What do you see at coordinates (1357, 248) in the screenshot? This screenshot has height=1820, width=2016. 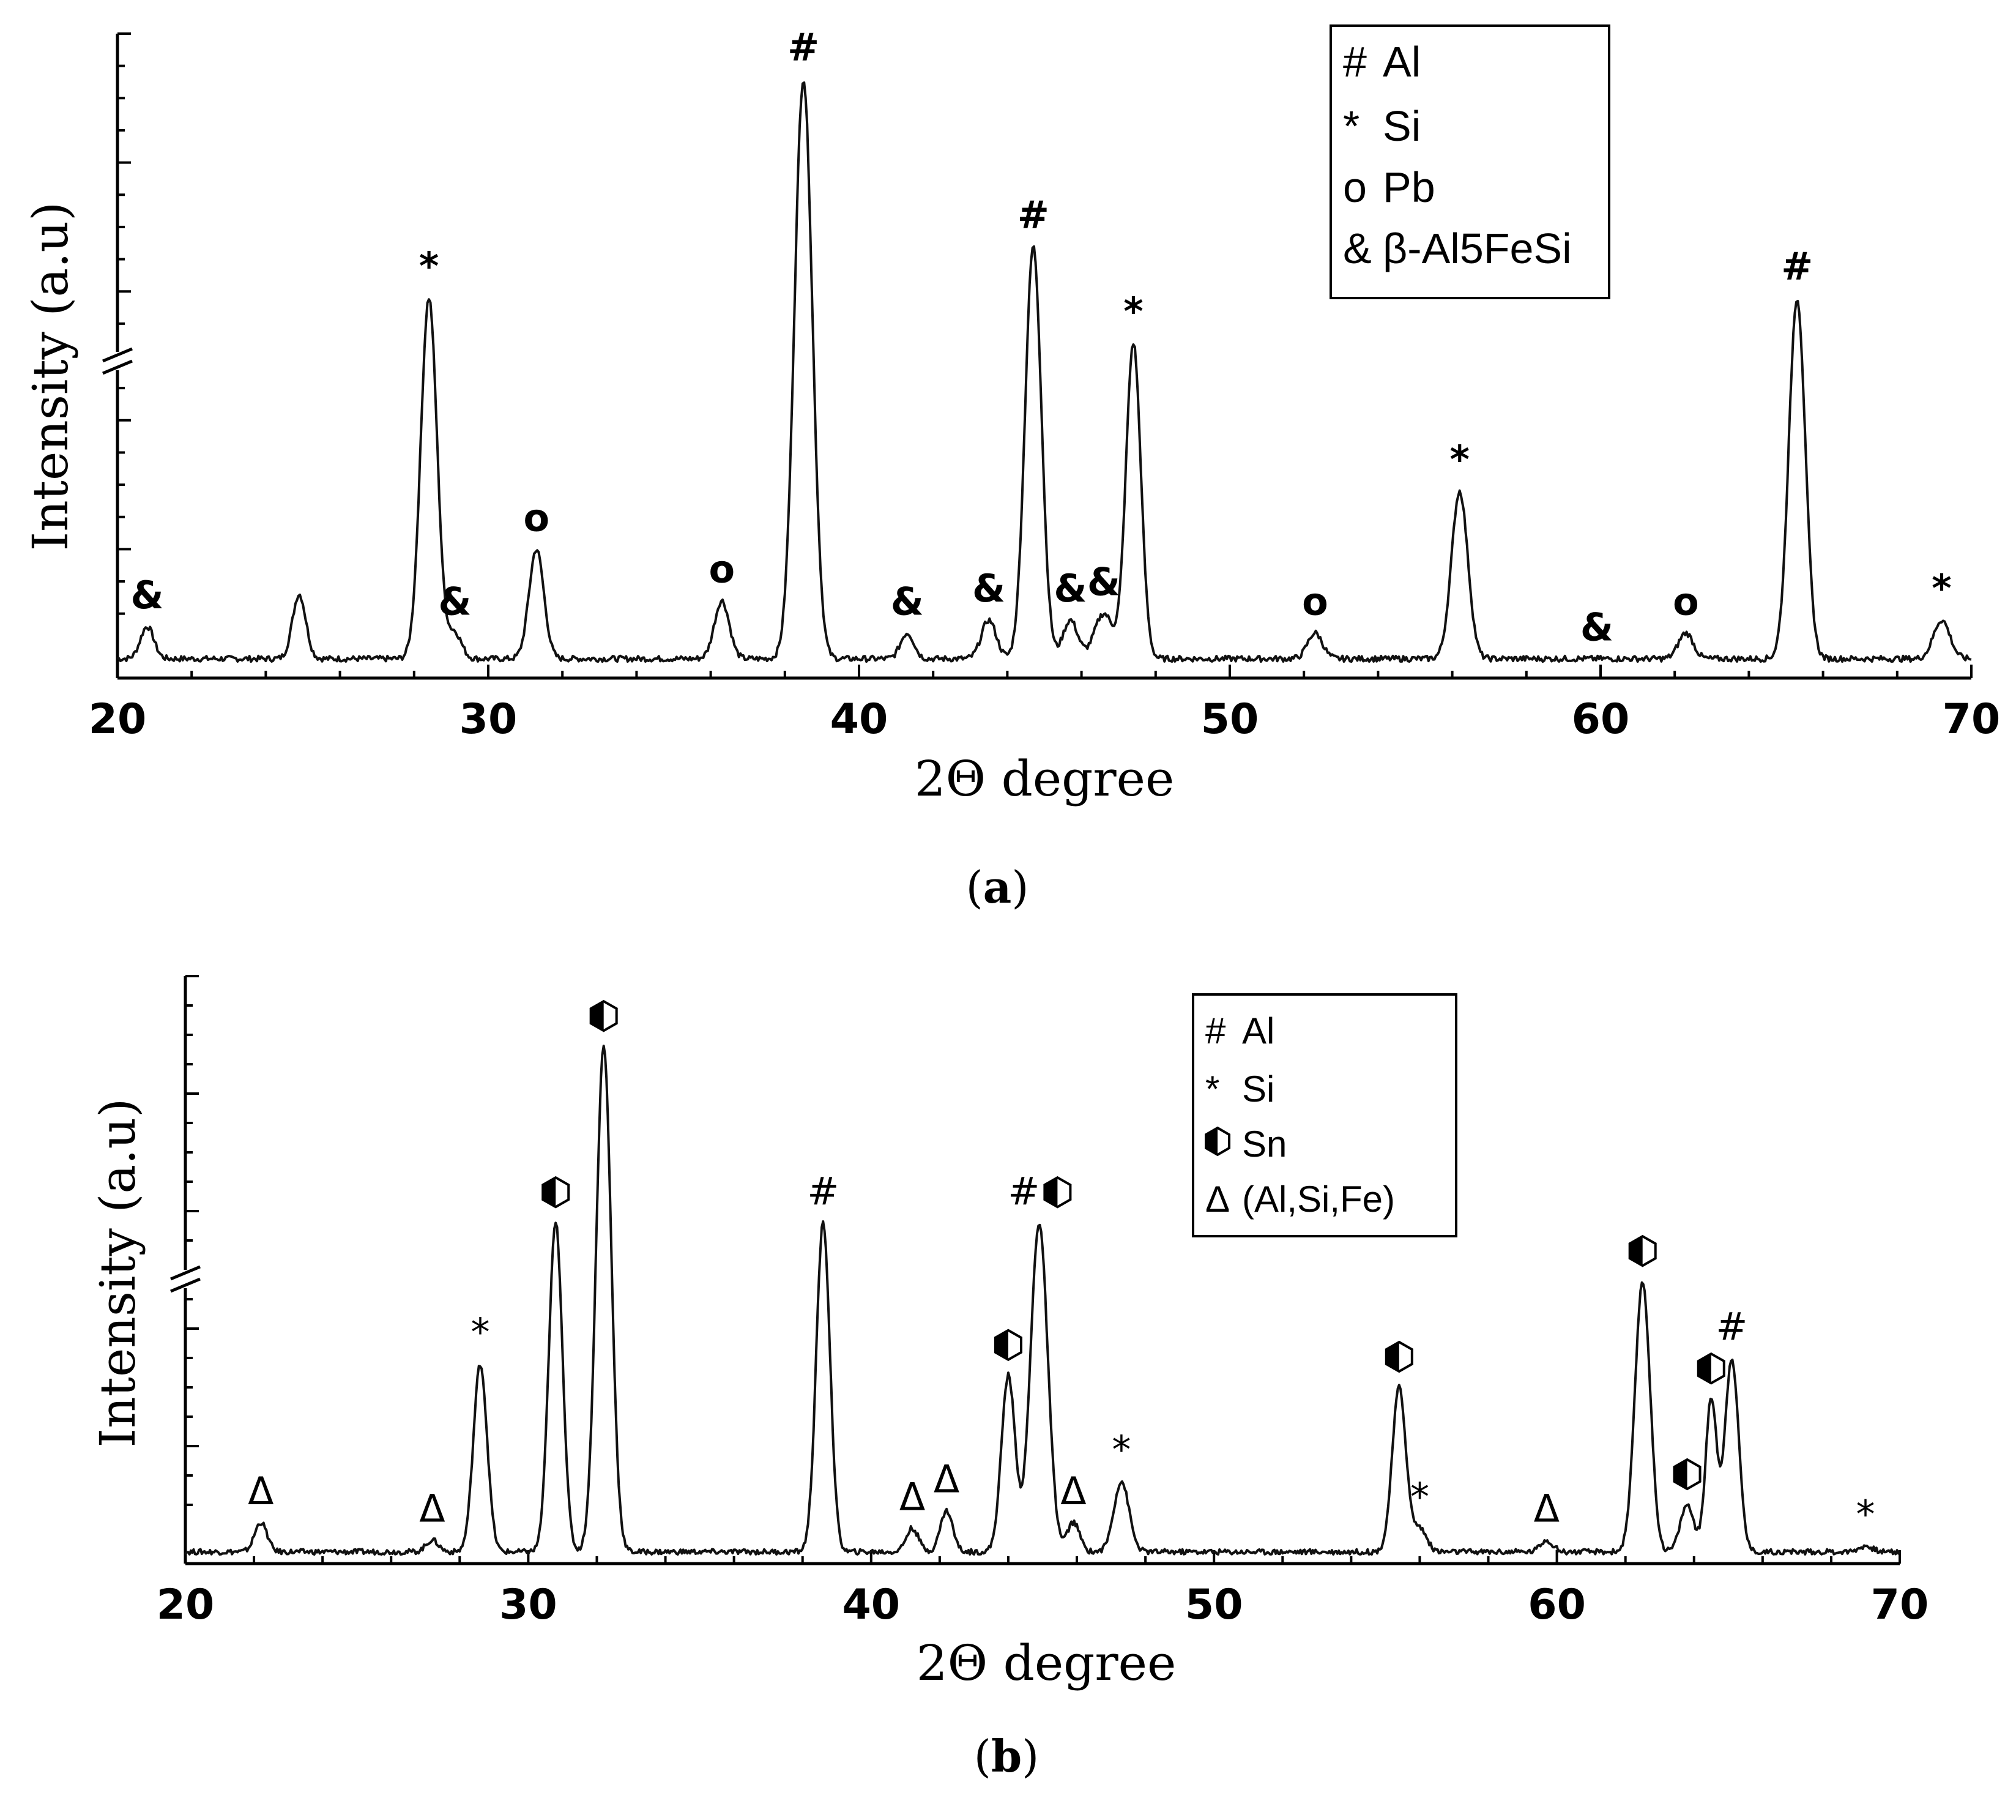 I see `legend-a-al5fesi-symbol: &` at bounding box center [1357, 248].